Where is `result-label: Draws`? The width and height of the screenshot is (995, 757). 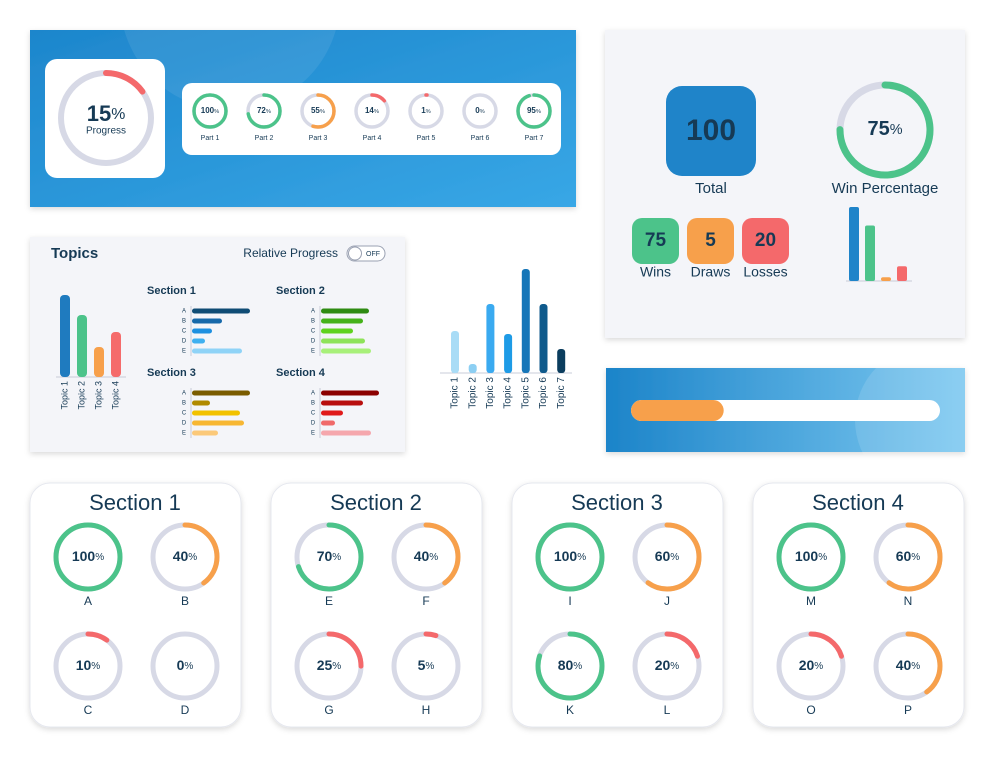 result-label: Draws is located at coordinates (711, 272).